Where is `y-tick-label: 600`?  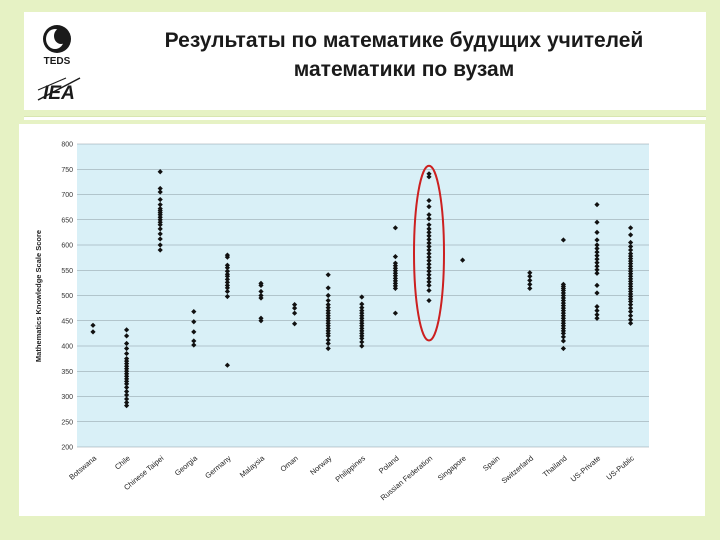
y-tick-label: 600 is located at coordinates (67, 246).